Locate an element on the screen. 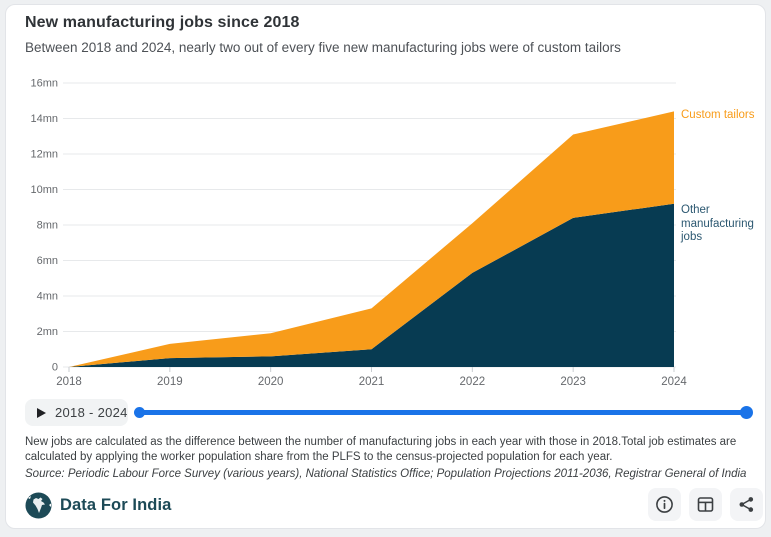 The image size is (771, 537). info-button is located at coordinates (664, 504).